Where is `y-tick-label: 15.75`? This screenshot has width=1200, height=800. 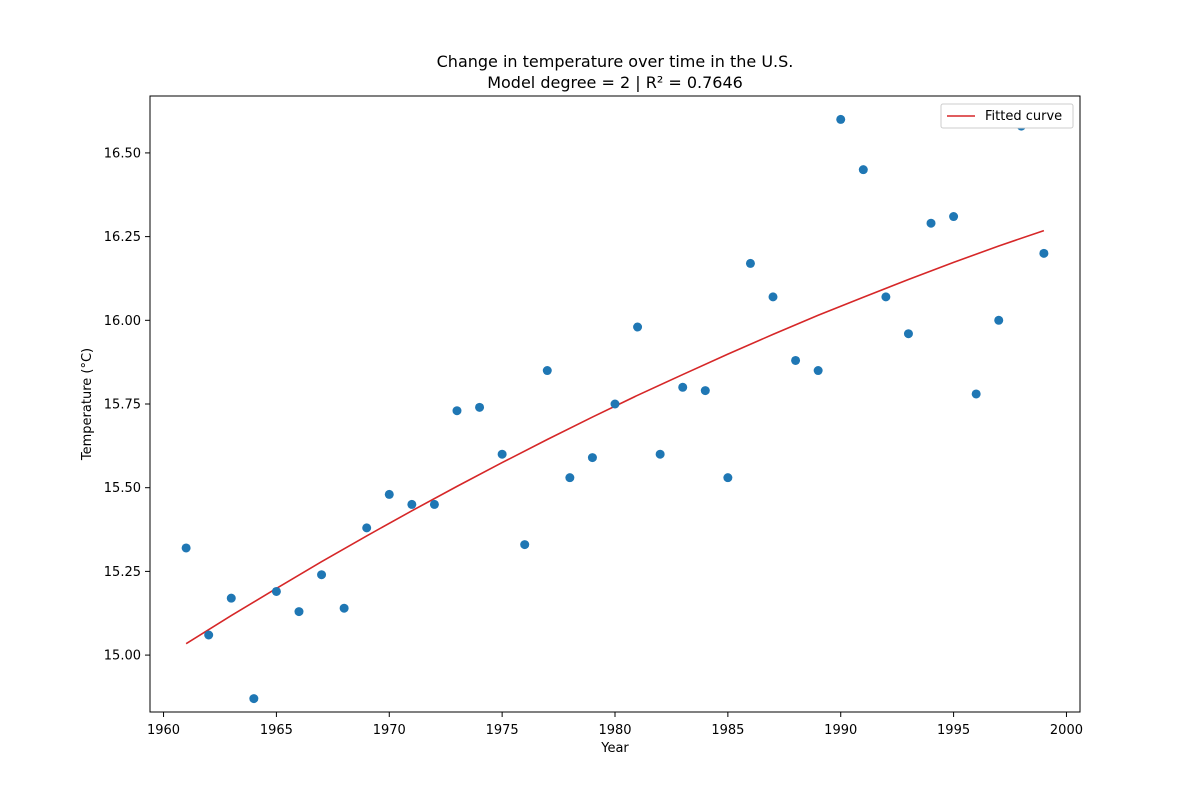 y-tick-label: 15.75 is located at coordinates (122, 405).